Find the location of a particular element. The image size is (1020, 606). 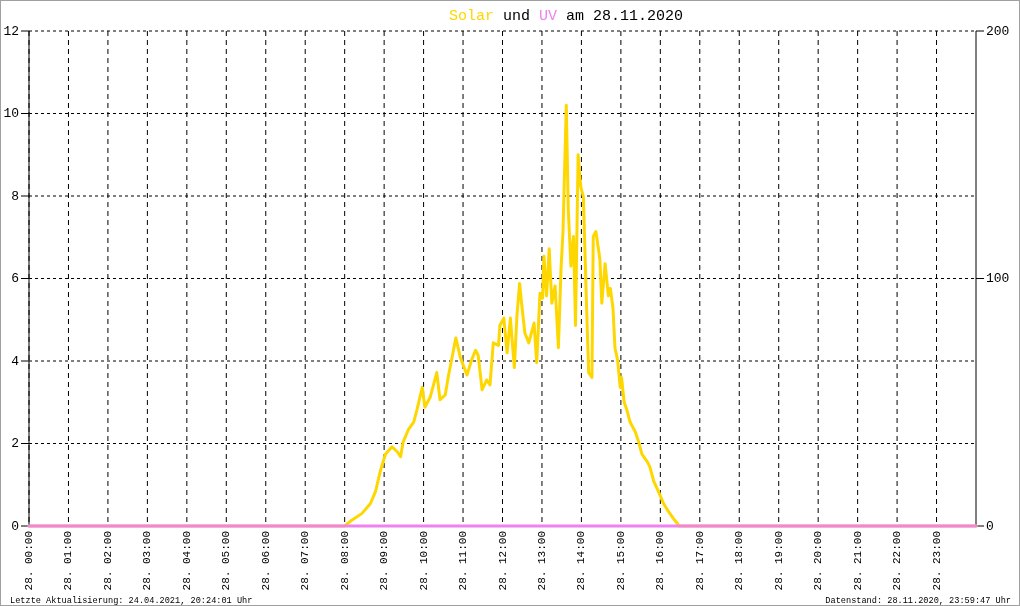

x-tick-label: 28. 09:00 is located at coordinates (384, 561).